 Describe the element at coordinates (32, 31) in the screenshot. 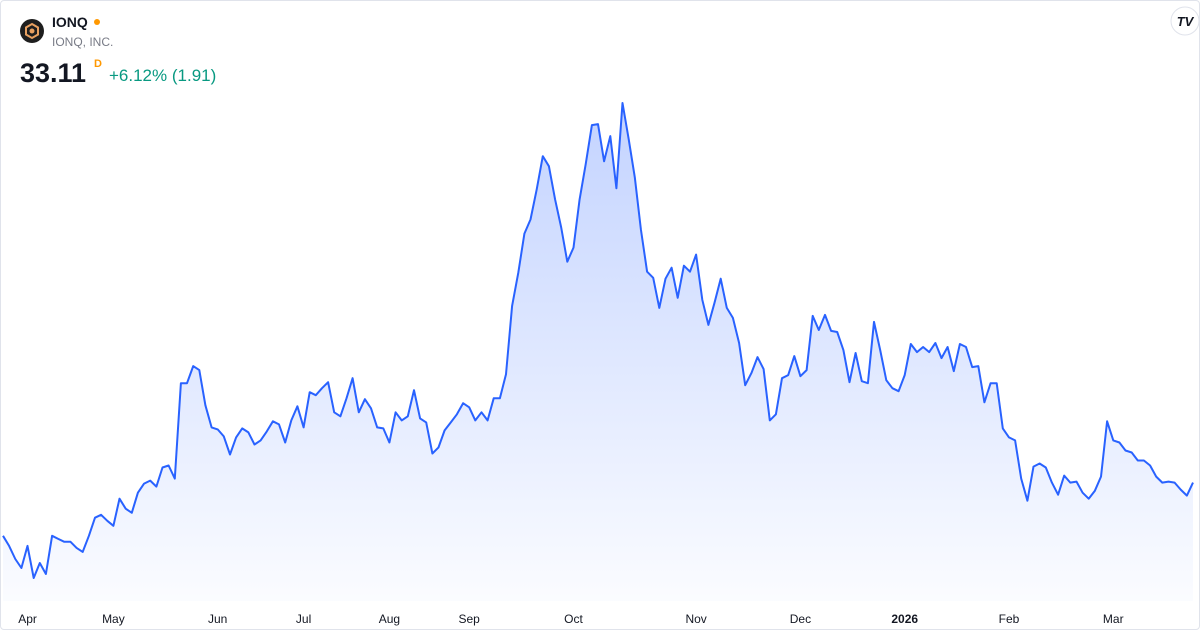

I see `logo` at that location.